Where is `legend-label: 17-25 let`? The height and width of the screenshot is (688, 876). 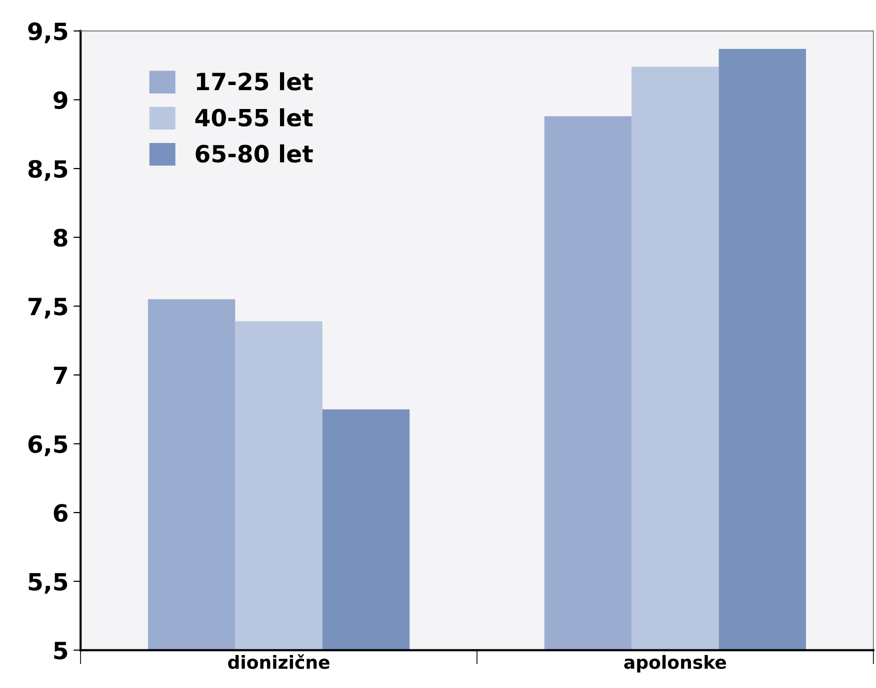 legend-label: 17-25 let is located at coordinates (254, 81).